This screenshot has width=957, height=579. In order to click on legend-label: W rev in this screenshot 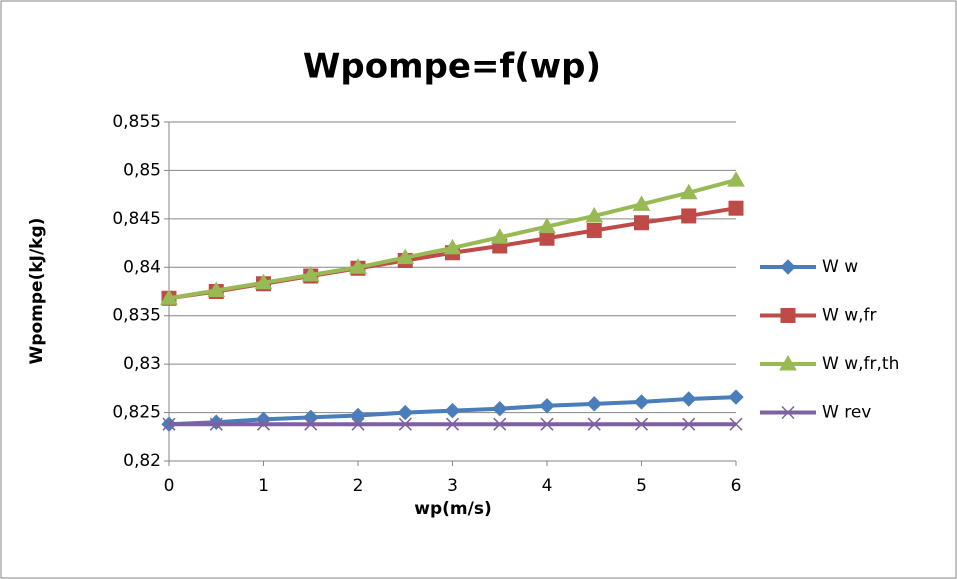, I will do `click(846, 413)`.